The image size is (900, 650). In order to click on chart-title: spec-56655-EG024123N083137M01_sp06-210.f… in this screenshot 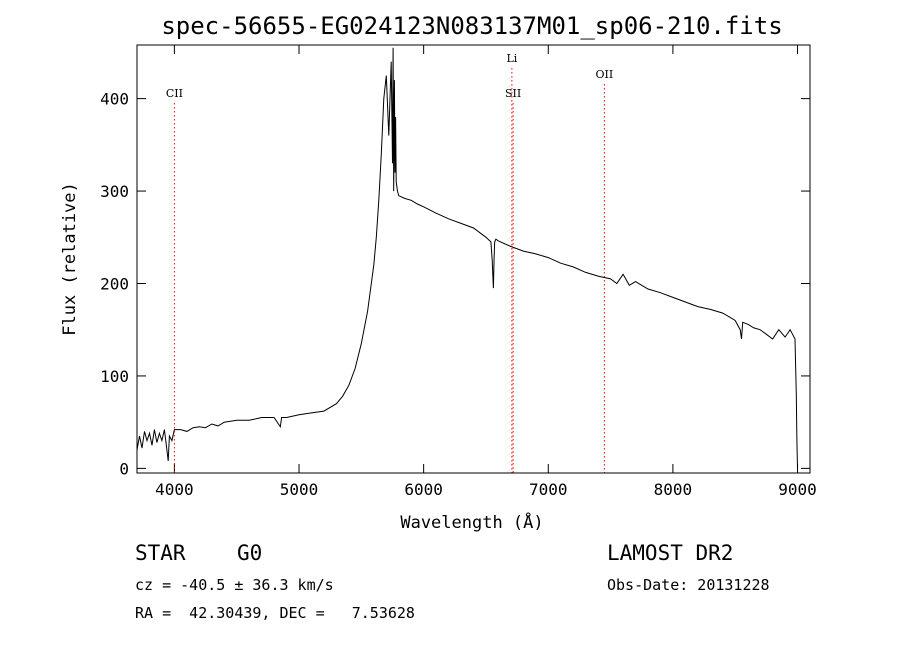, I will do `click(471, 26)`.